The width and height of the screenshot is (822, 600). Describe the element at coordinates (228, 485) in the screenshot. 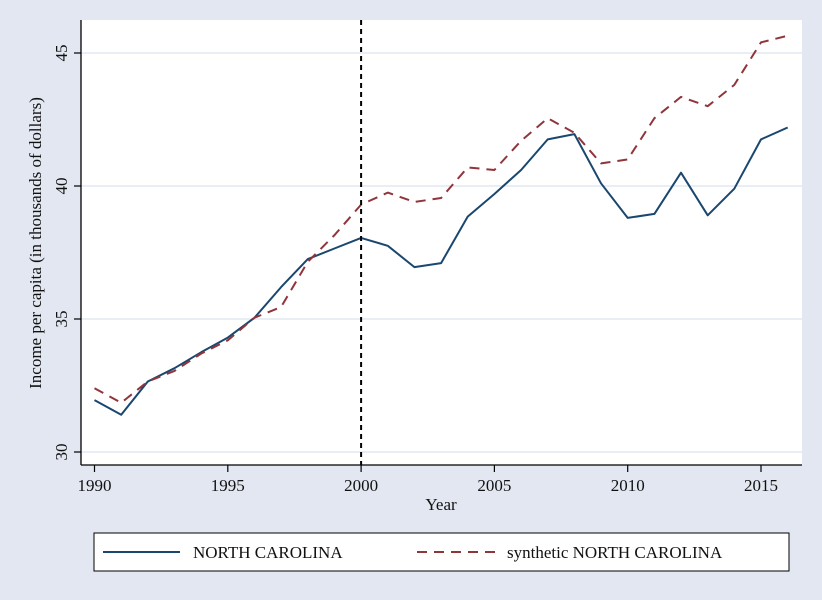

I see `x-tick-label: 1995` at that location.